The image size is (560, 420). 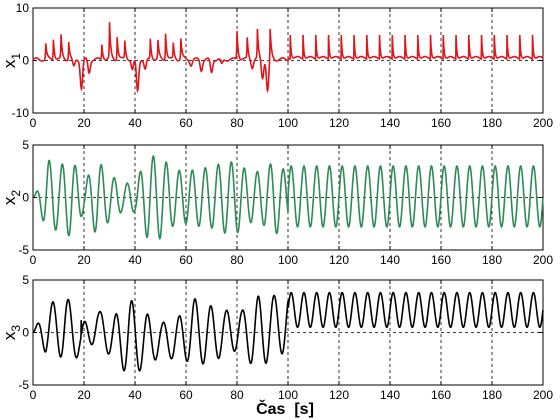 I want to click on y-axis-label-x3: x3, so click(x=11, y=333).